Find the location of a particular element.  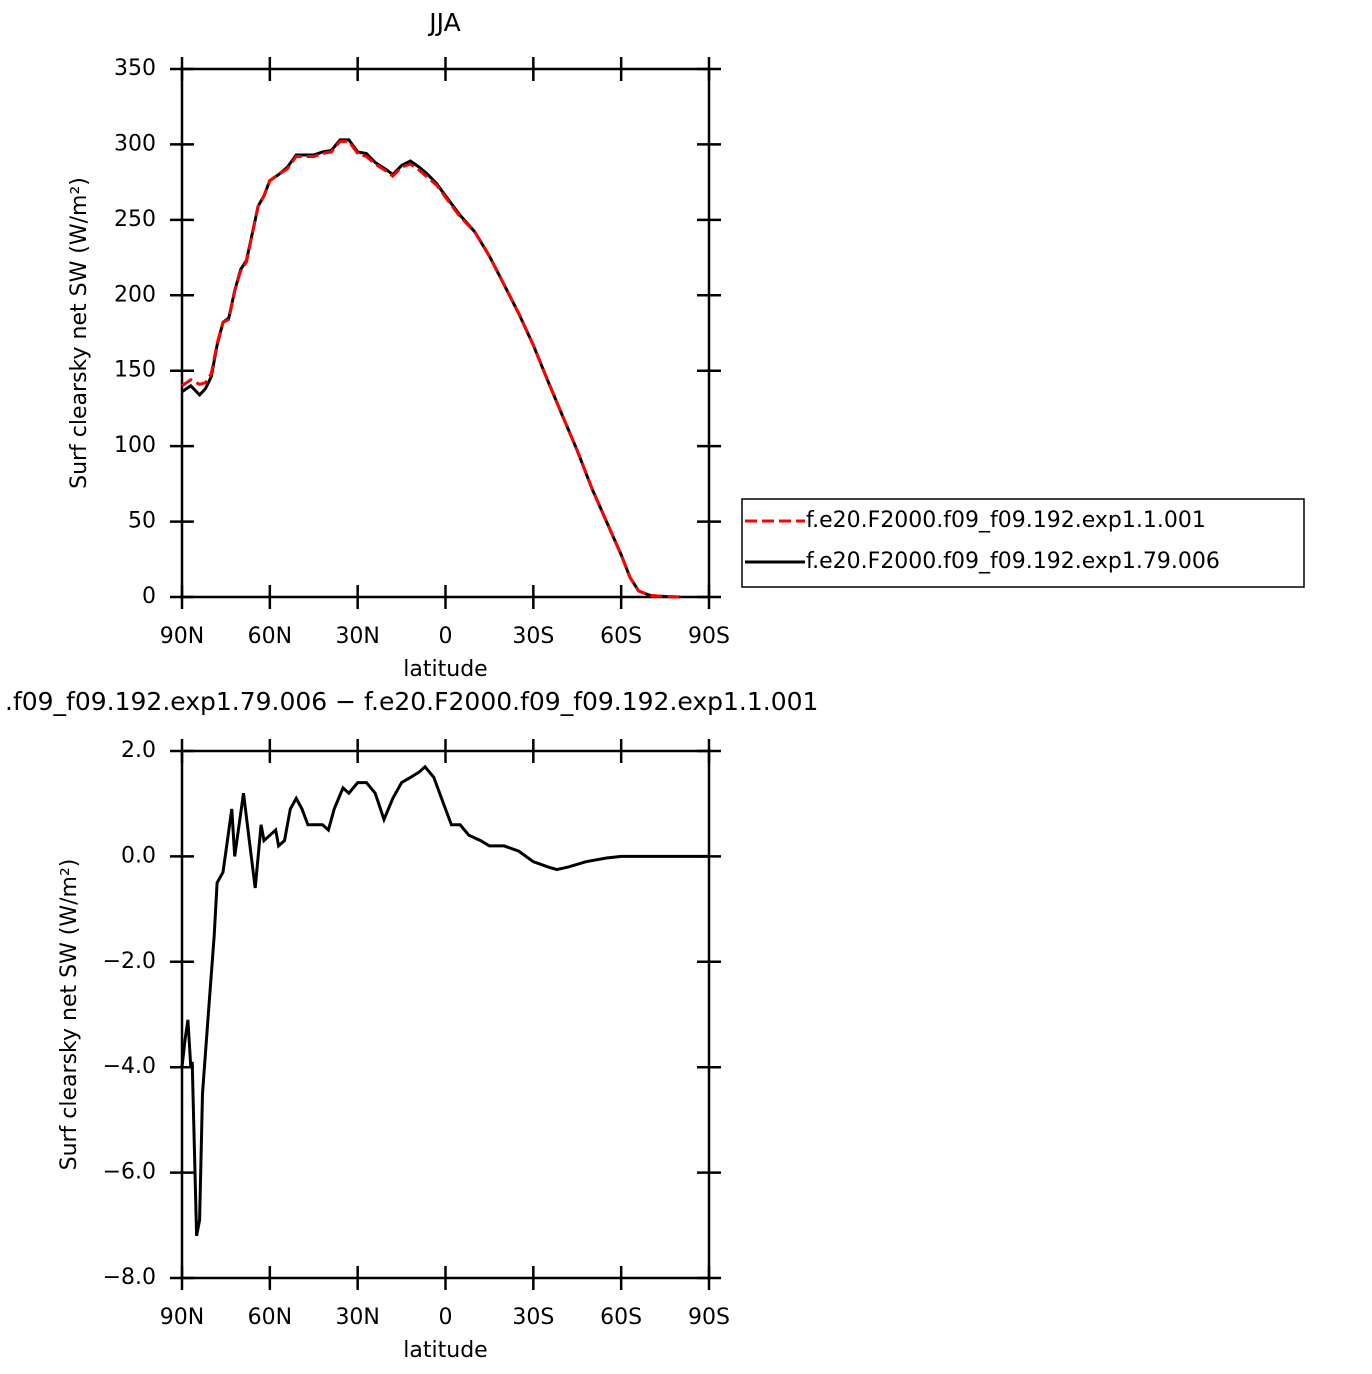

y-tick-label: −8.0 is located at coordinates (129, 1277).